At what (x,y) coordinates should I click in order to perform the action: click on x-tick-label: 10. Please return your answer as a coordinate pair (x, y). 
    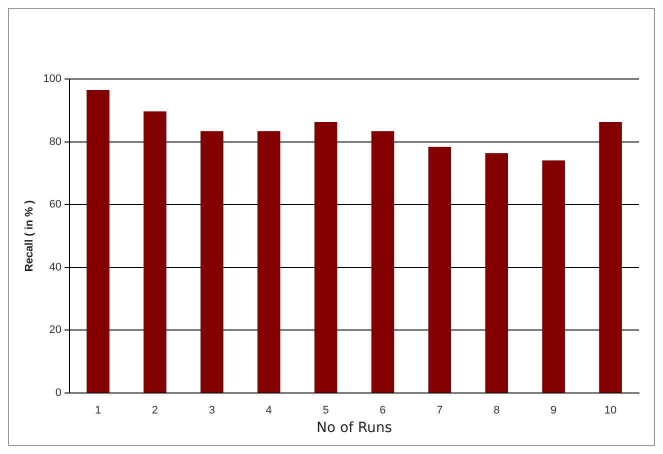
    Looking at the image, I should click on (610, 410).